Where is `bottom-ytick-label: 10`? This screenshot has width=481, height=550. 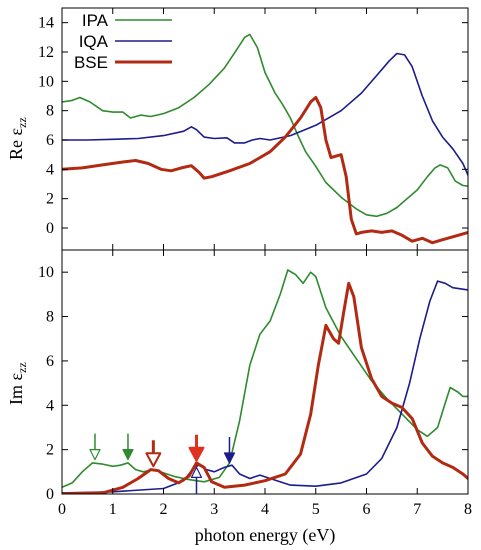
bottom-ytick-label: 10 is located at coordinates (46, 272).